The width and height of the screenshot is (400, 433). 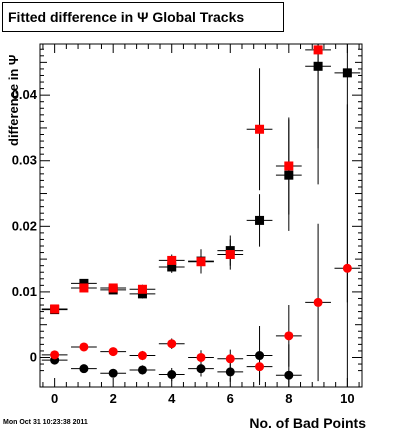 I want to click on x-tick-label: 4, so click(x=172, y=398).